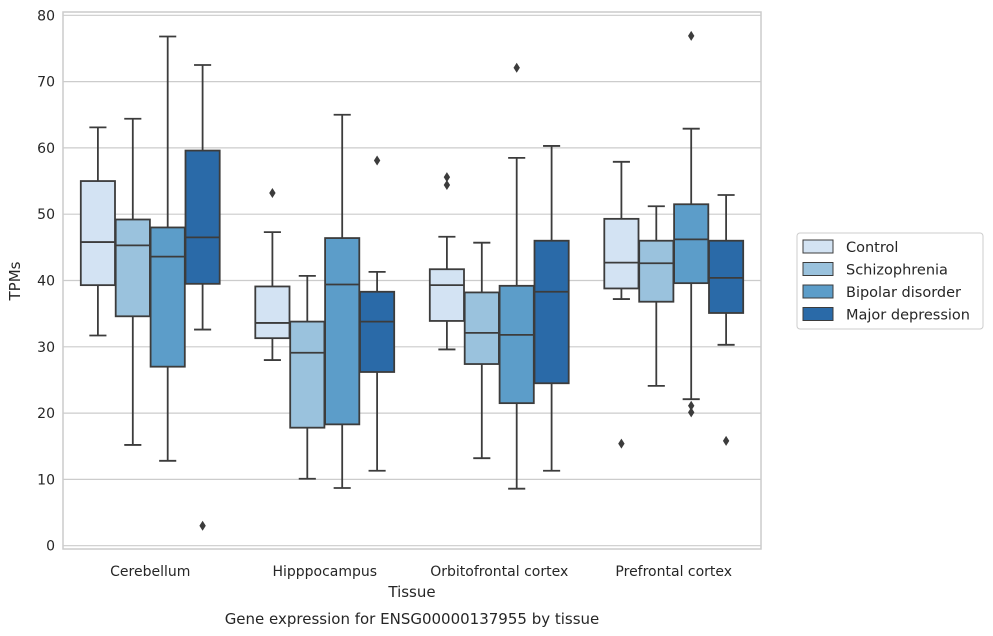 The image size is (993, 636). Describe the element at coordinates (46, 480) in the screenshot. I see `y-tick-label: 10` at that location.